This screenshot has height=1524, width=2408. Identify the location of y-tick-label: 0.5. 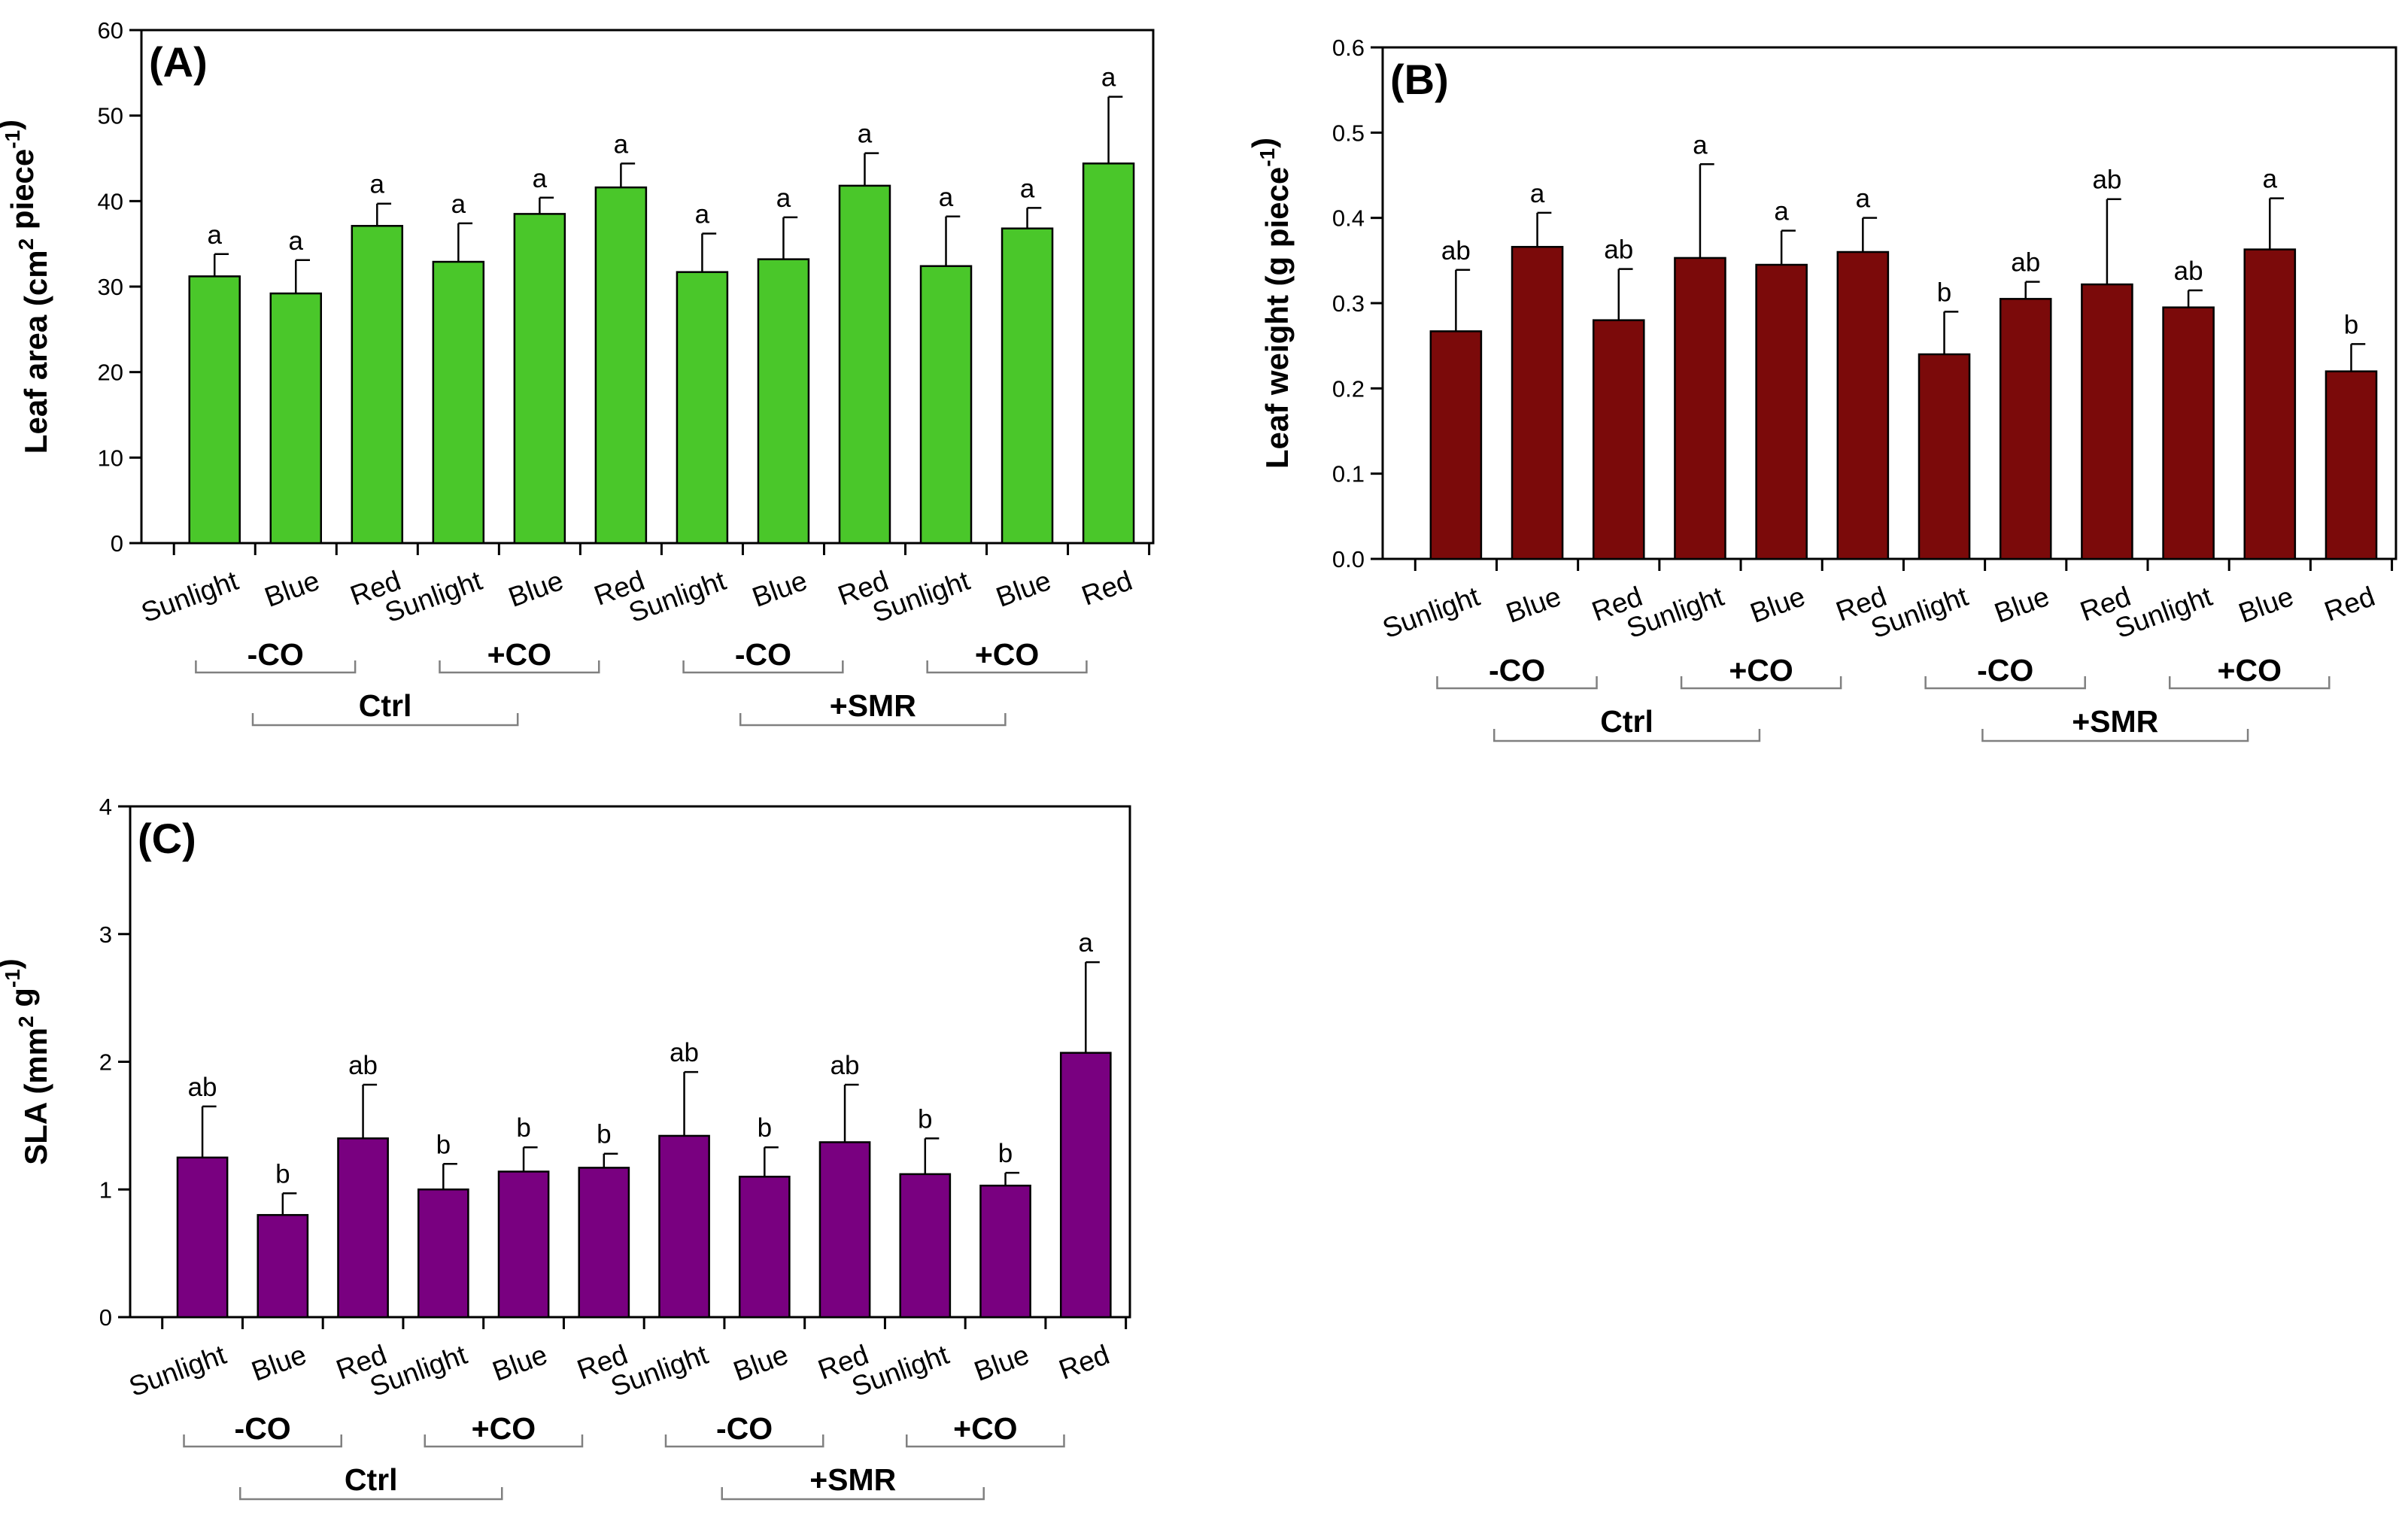
(1348, 133).